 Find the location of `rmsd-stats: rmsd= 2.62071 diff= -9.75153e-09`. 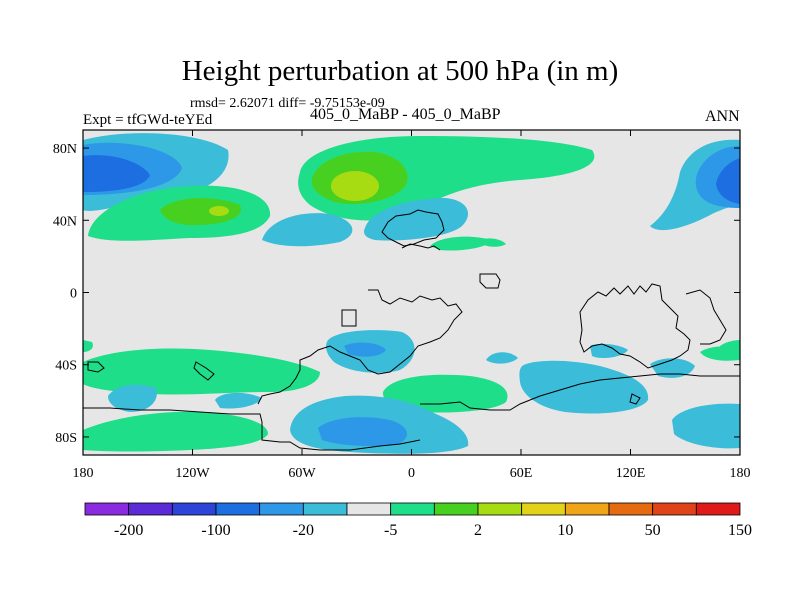

rmsd-stats: rmsd= 2.62071 diff= -9.75153e-09 is located at coordinates (287, 103).